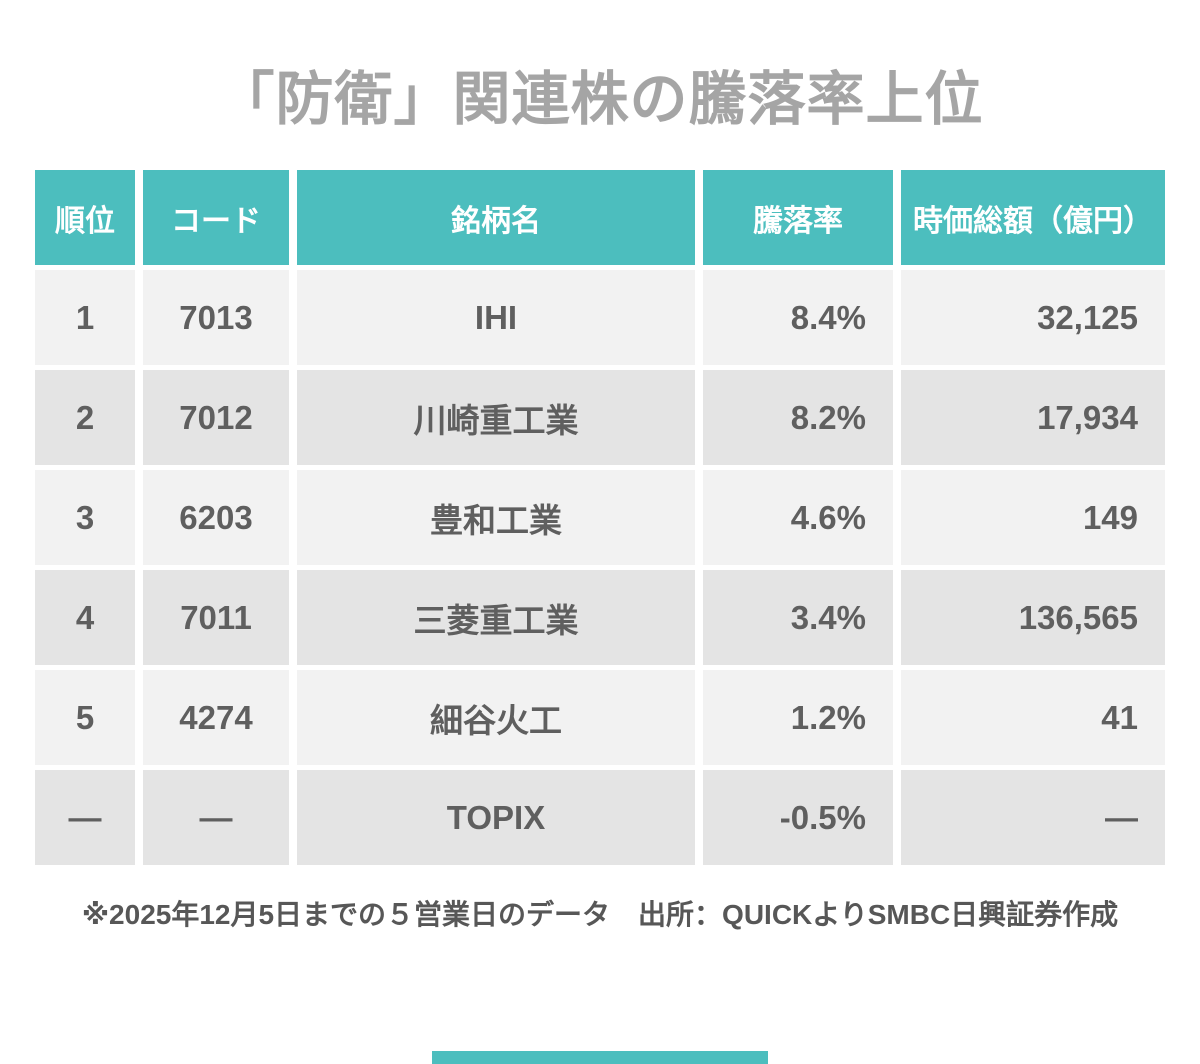  What do you see at coordinates (496, 717) in the screenshot?
I see `cell-name: 細谷火工` at bounding box center [496, 717].